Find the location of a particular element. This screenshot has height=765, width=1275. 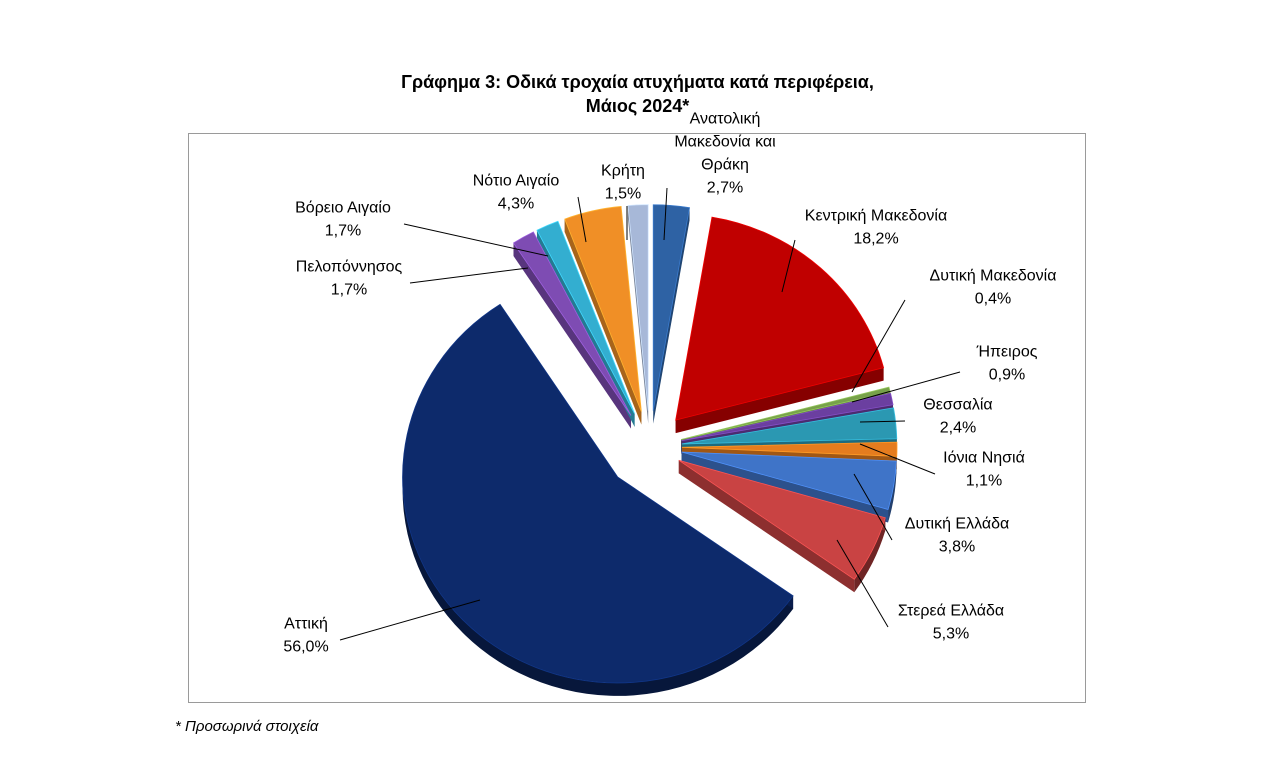

slice-value-label: 3,8% is located at coordinates (957, 547).